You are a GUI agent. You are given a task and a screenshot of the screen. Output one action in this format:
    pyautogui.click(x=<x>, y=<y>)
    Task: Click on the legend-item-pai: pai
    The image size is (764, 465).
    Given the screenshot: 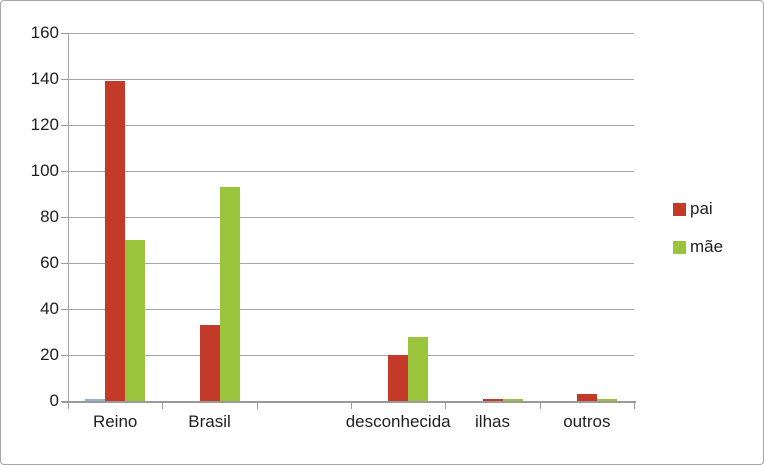 What is the action you would take?
    pyautogui.click(x=698, y=209)
    